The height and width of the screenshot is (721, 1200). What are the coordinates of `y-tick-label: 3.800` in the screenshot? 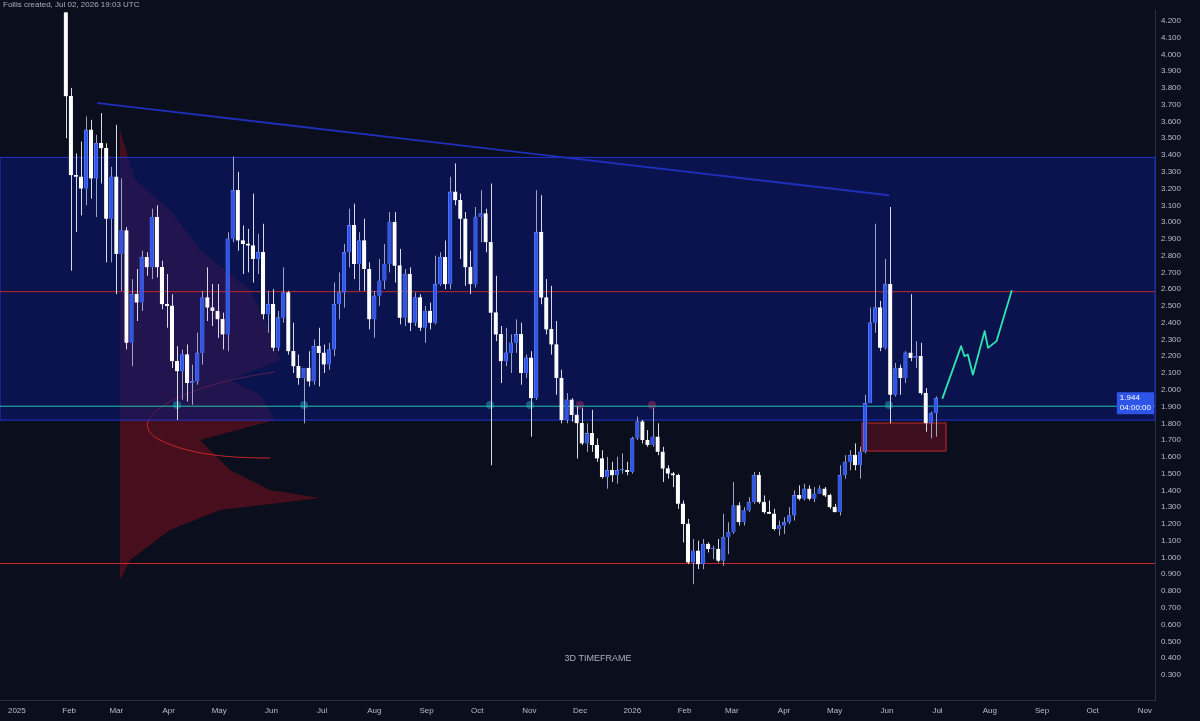 It's located at (1171, 88).